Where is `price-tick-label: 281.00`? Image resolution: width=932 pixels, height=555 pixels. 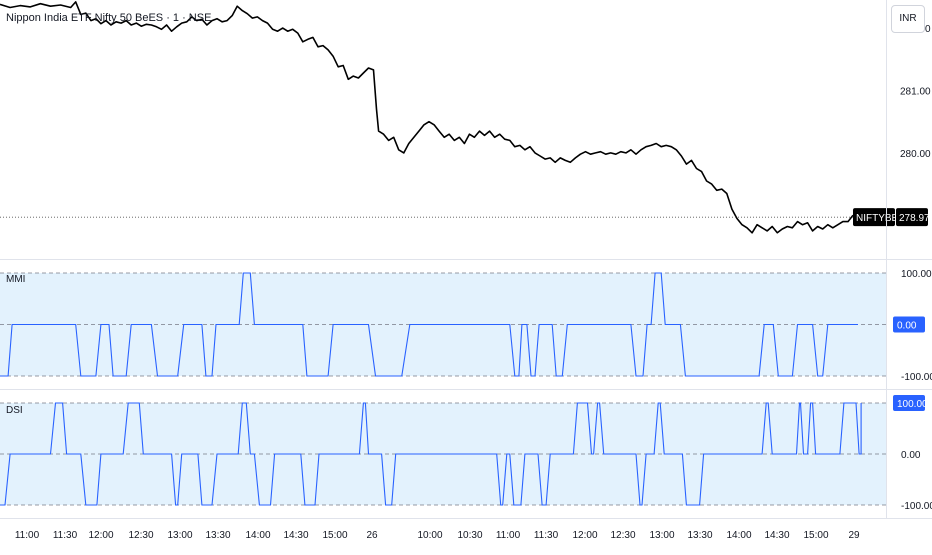 price-tick-label: 281.00 is located at coordinates (915, 91).